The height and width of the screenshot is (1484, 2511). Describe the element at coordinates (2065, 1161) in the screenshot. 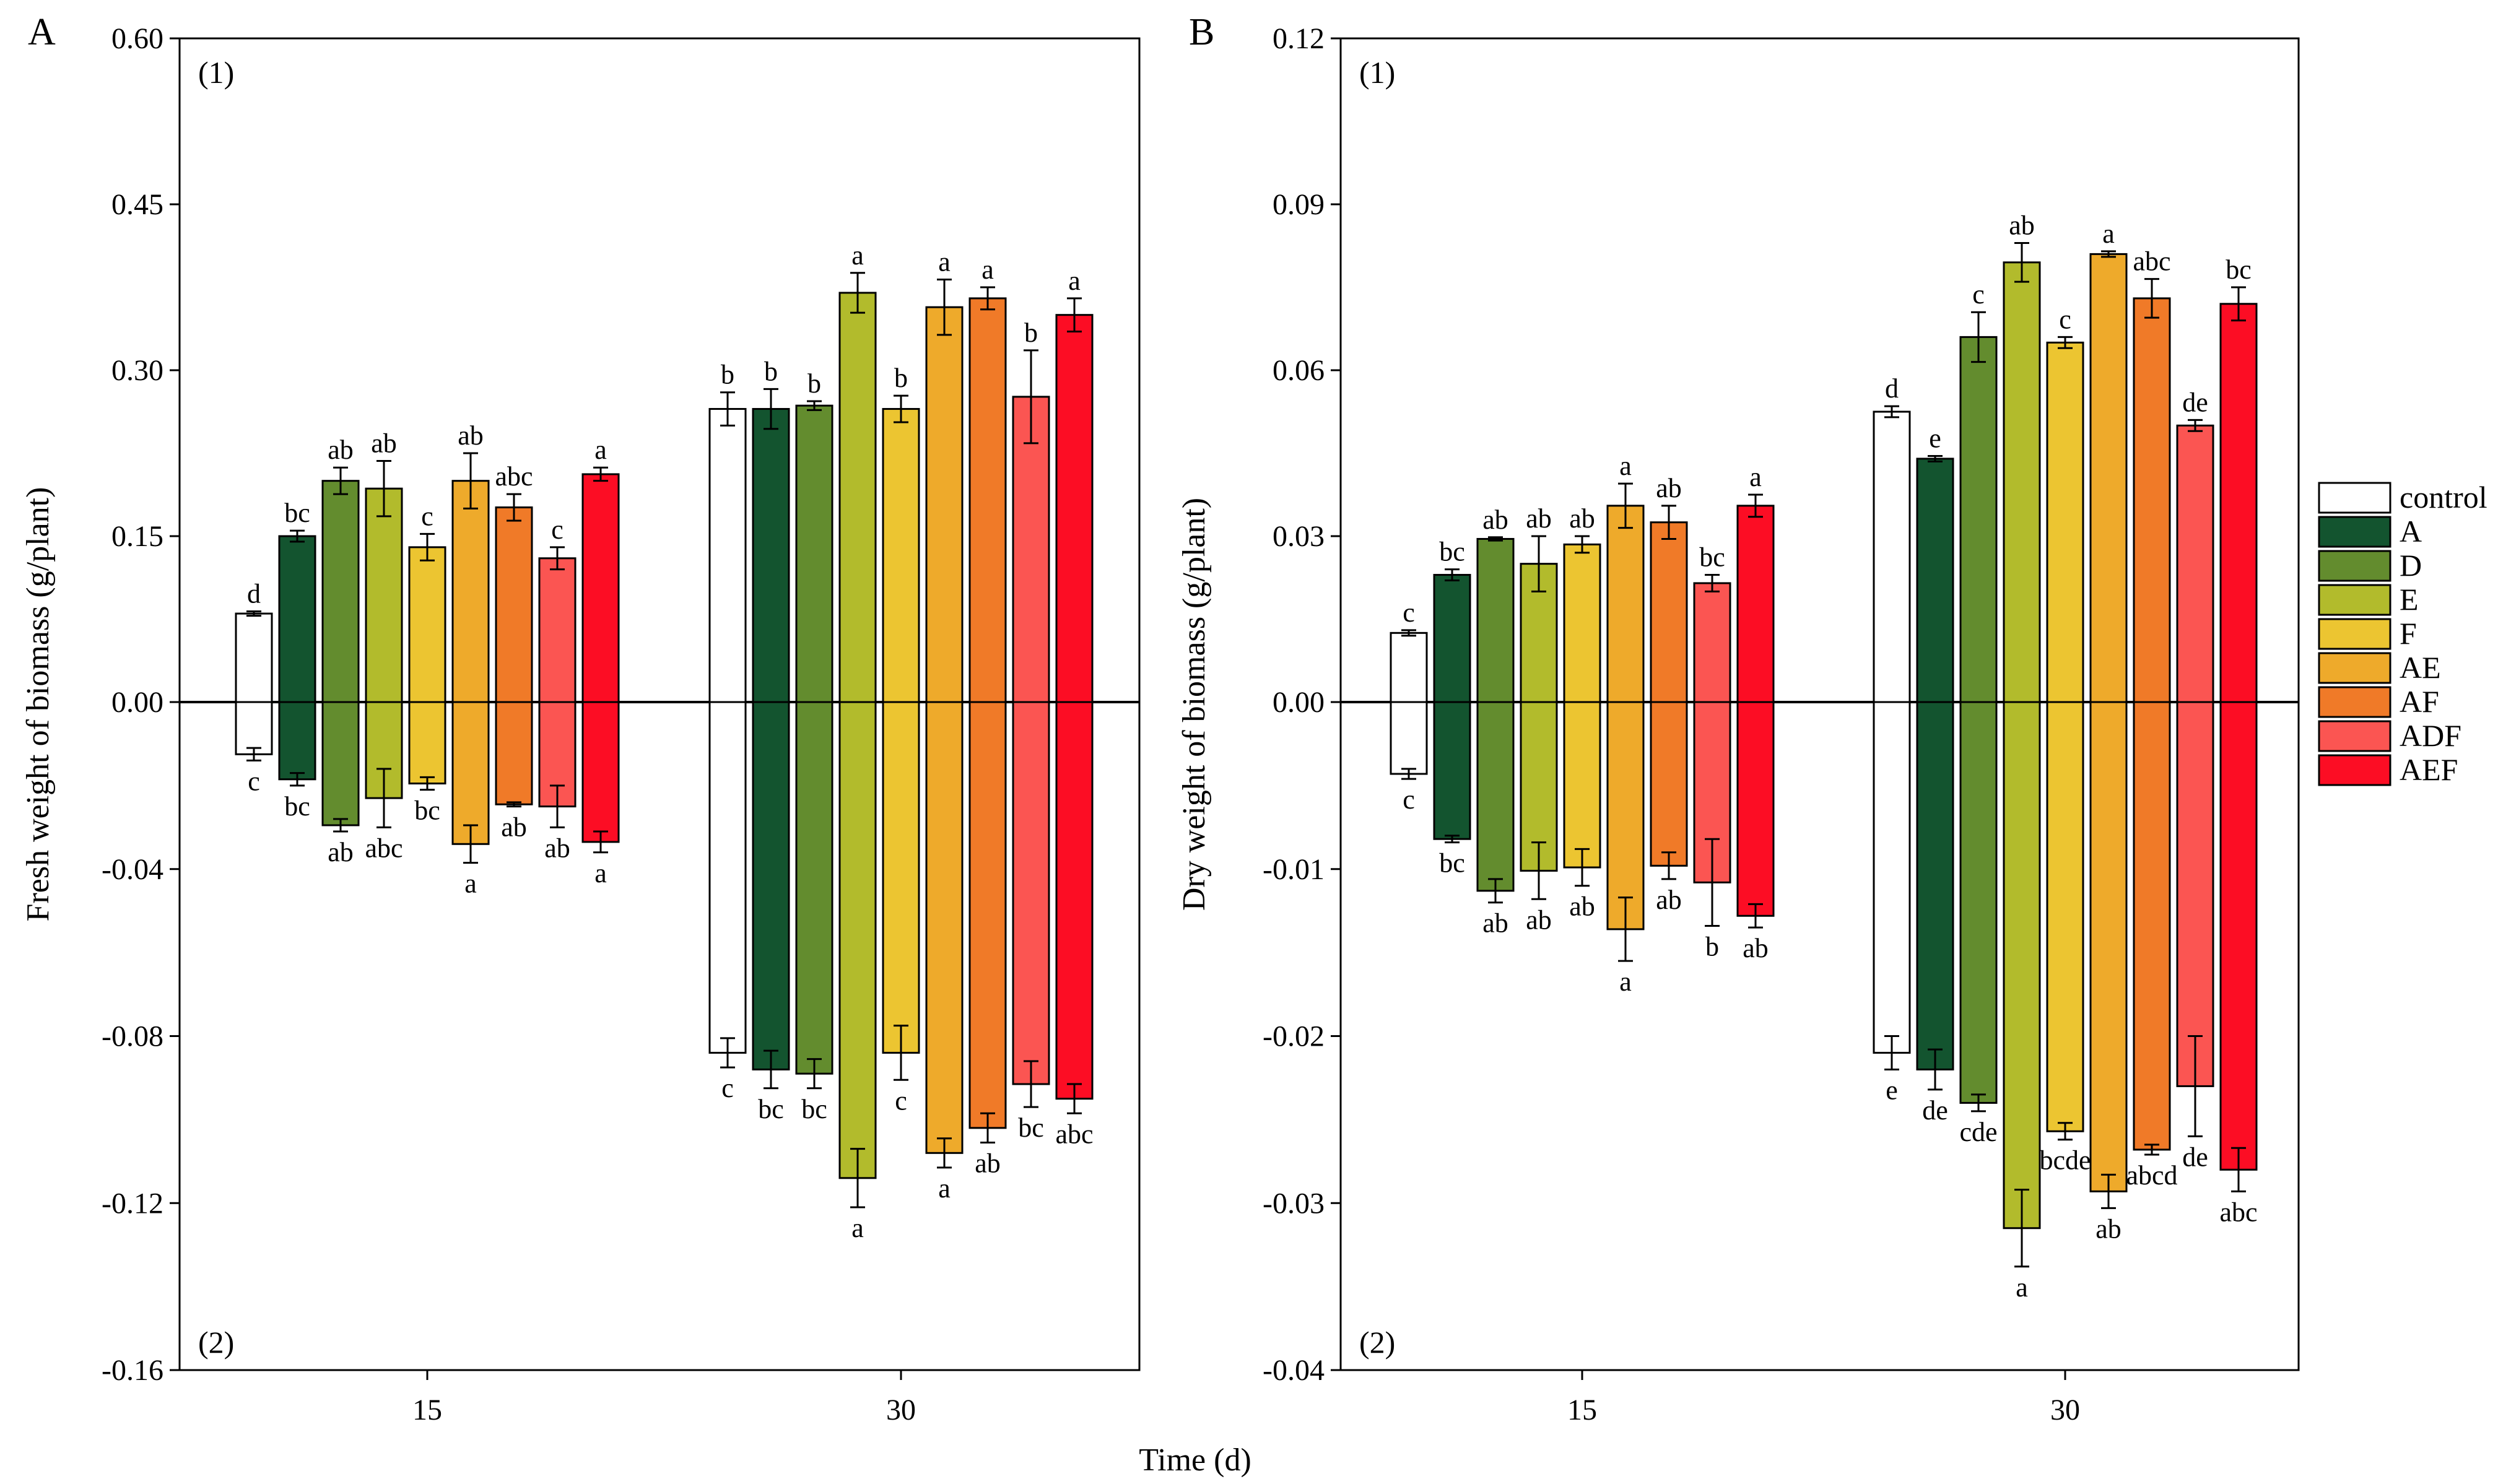

I see `significance-label: bcde` at that location.